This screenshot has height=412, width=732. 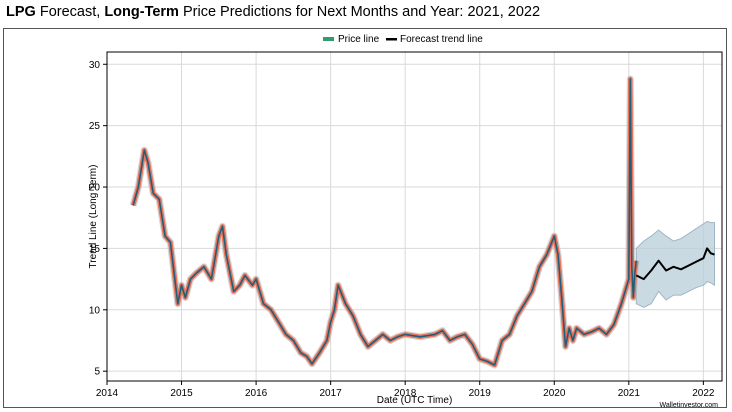 I want to click on title-part-3: Long-Term, so click(x=141, y=12).